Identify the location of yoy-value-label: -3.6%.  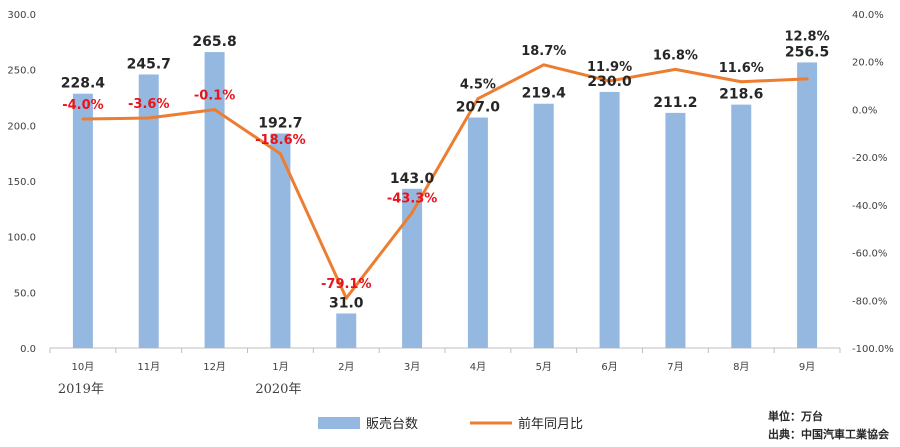
(148, 104).